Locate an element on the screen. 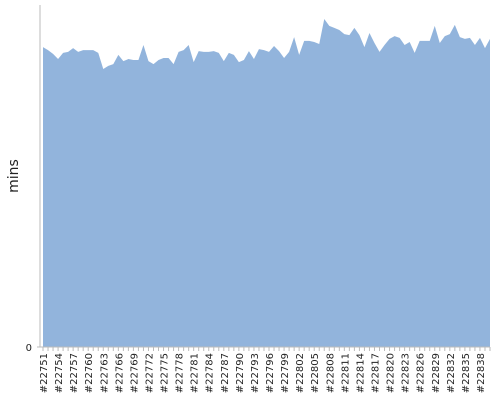 The height and width of the screenshot is (404, 500). x-tick-label: #22829 is located at coordinates (436, 373).